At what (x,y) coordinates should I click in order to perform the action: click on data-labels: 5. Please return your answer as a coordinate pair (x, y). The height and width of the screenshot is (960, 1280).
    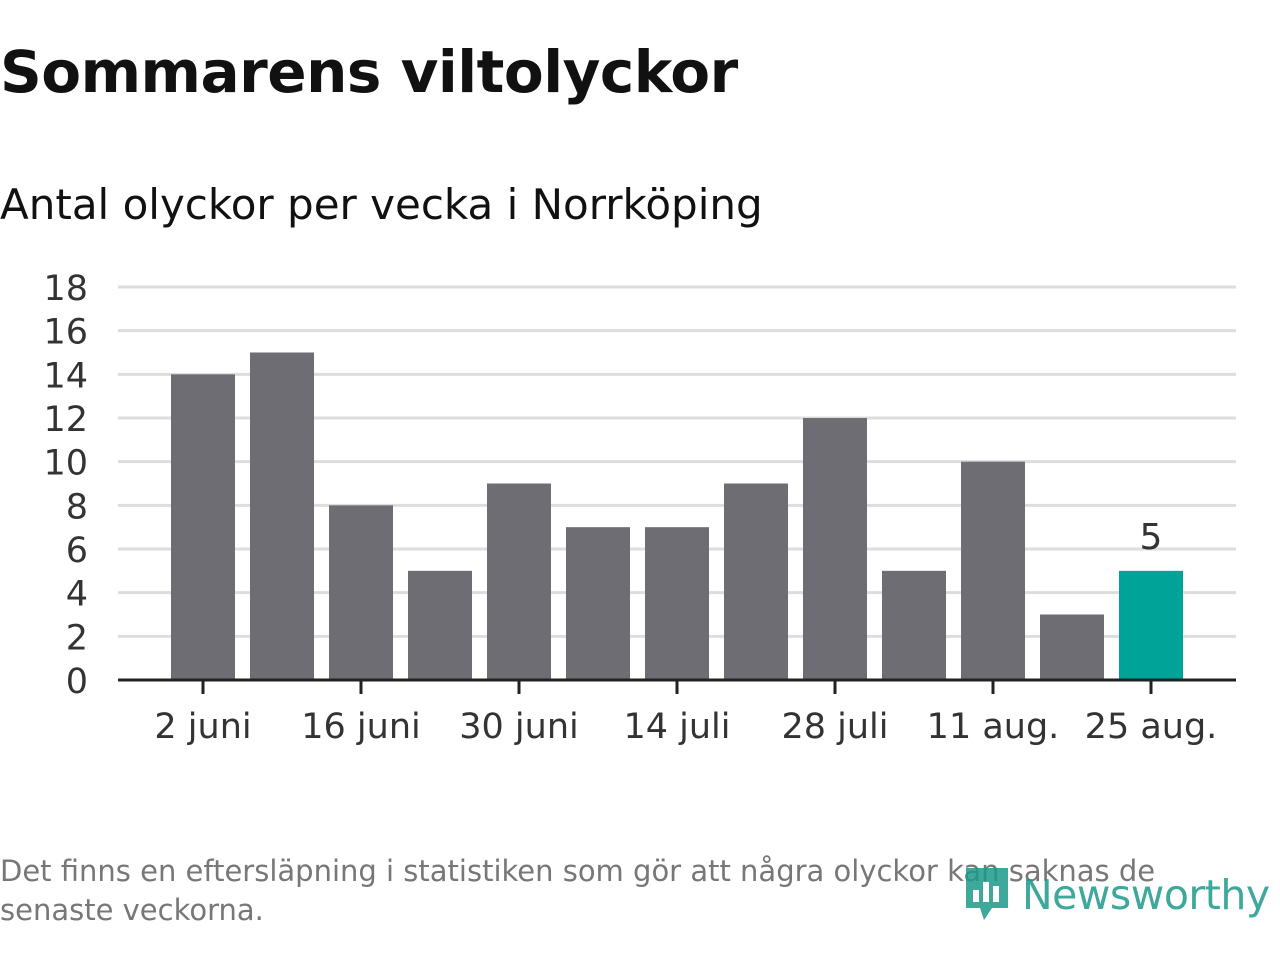
    Looking at the image, I should click on (1151, 537).